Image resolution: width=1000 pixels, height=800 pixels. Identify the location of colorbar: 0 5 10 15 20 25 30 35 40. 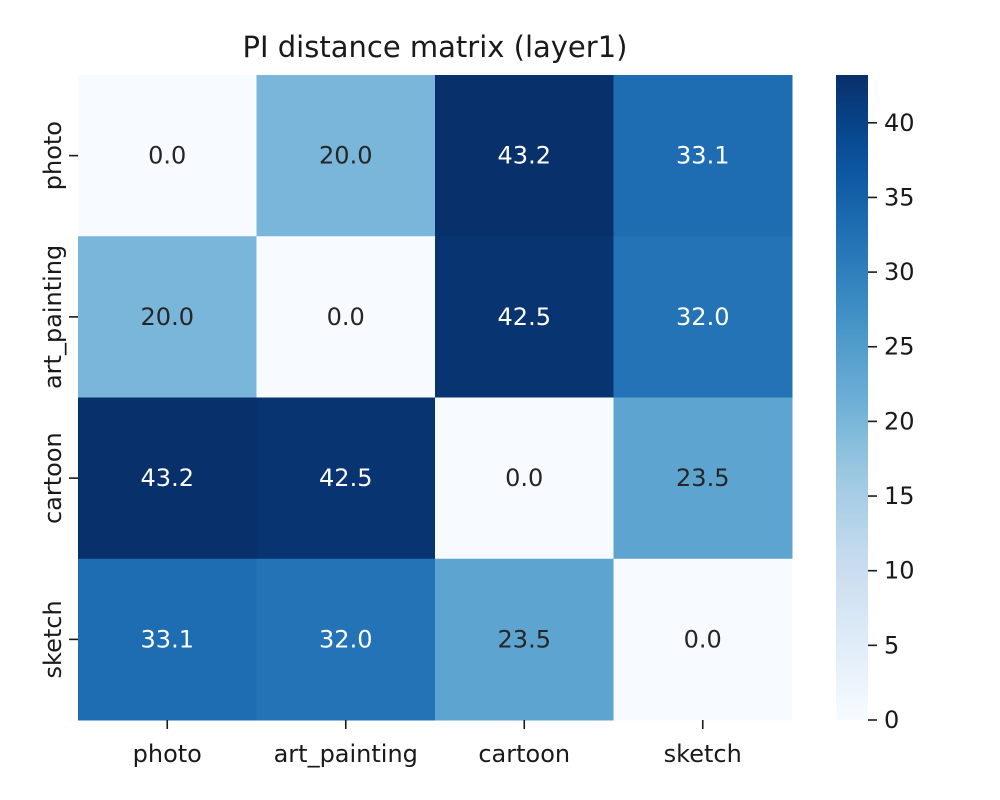
(875, 404).